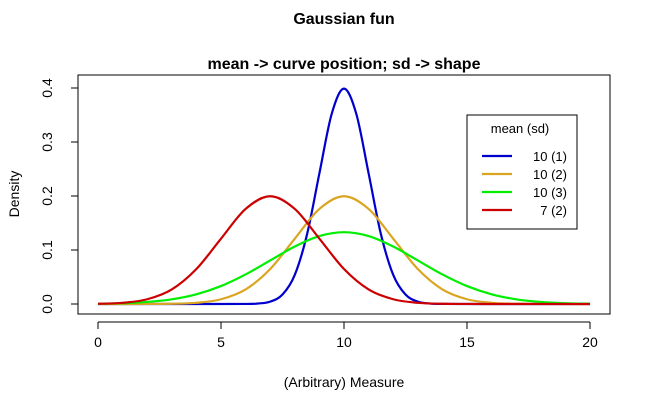 The width and height of the screenshot is (651, 411). I want to click on chart-subtitle: mean -> curve position; sd -> shape, so click(344, 64).